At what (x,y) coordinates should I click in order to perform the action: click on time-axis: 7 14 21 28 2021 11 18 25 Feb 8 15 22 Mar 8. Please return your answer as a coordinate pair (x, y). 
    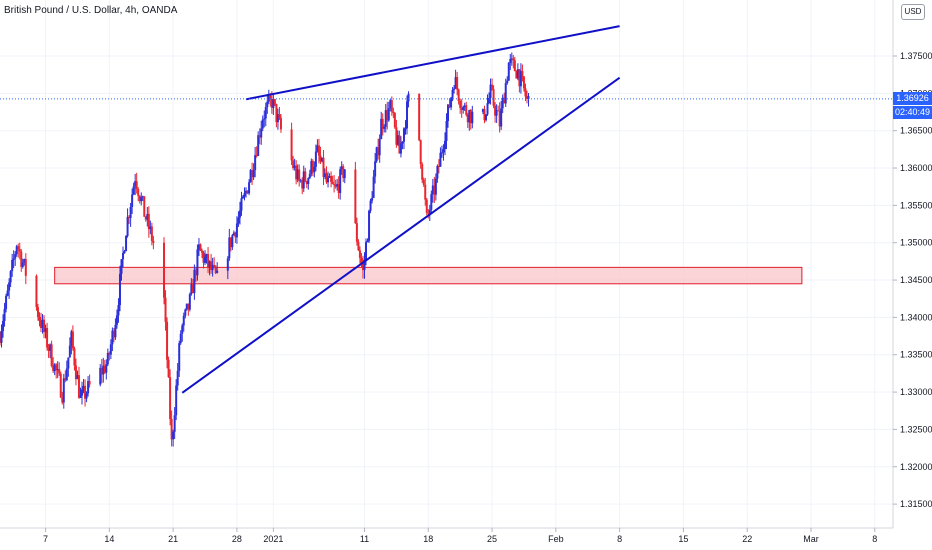
    Looking at the image, I should click on (460, 536).